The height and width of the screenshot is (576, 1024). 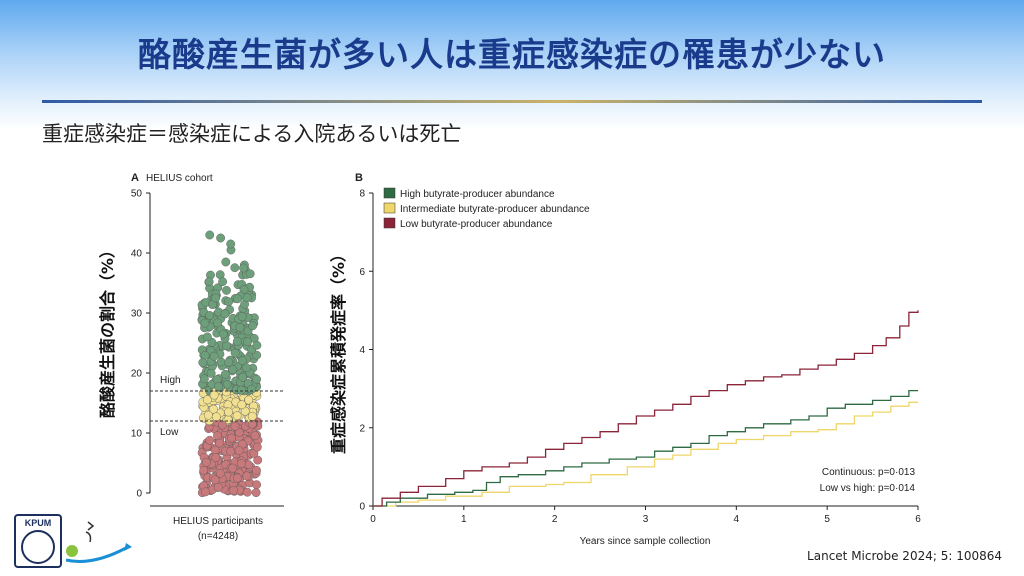 I want to click on title-divider, so click(x=512, y=101).